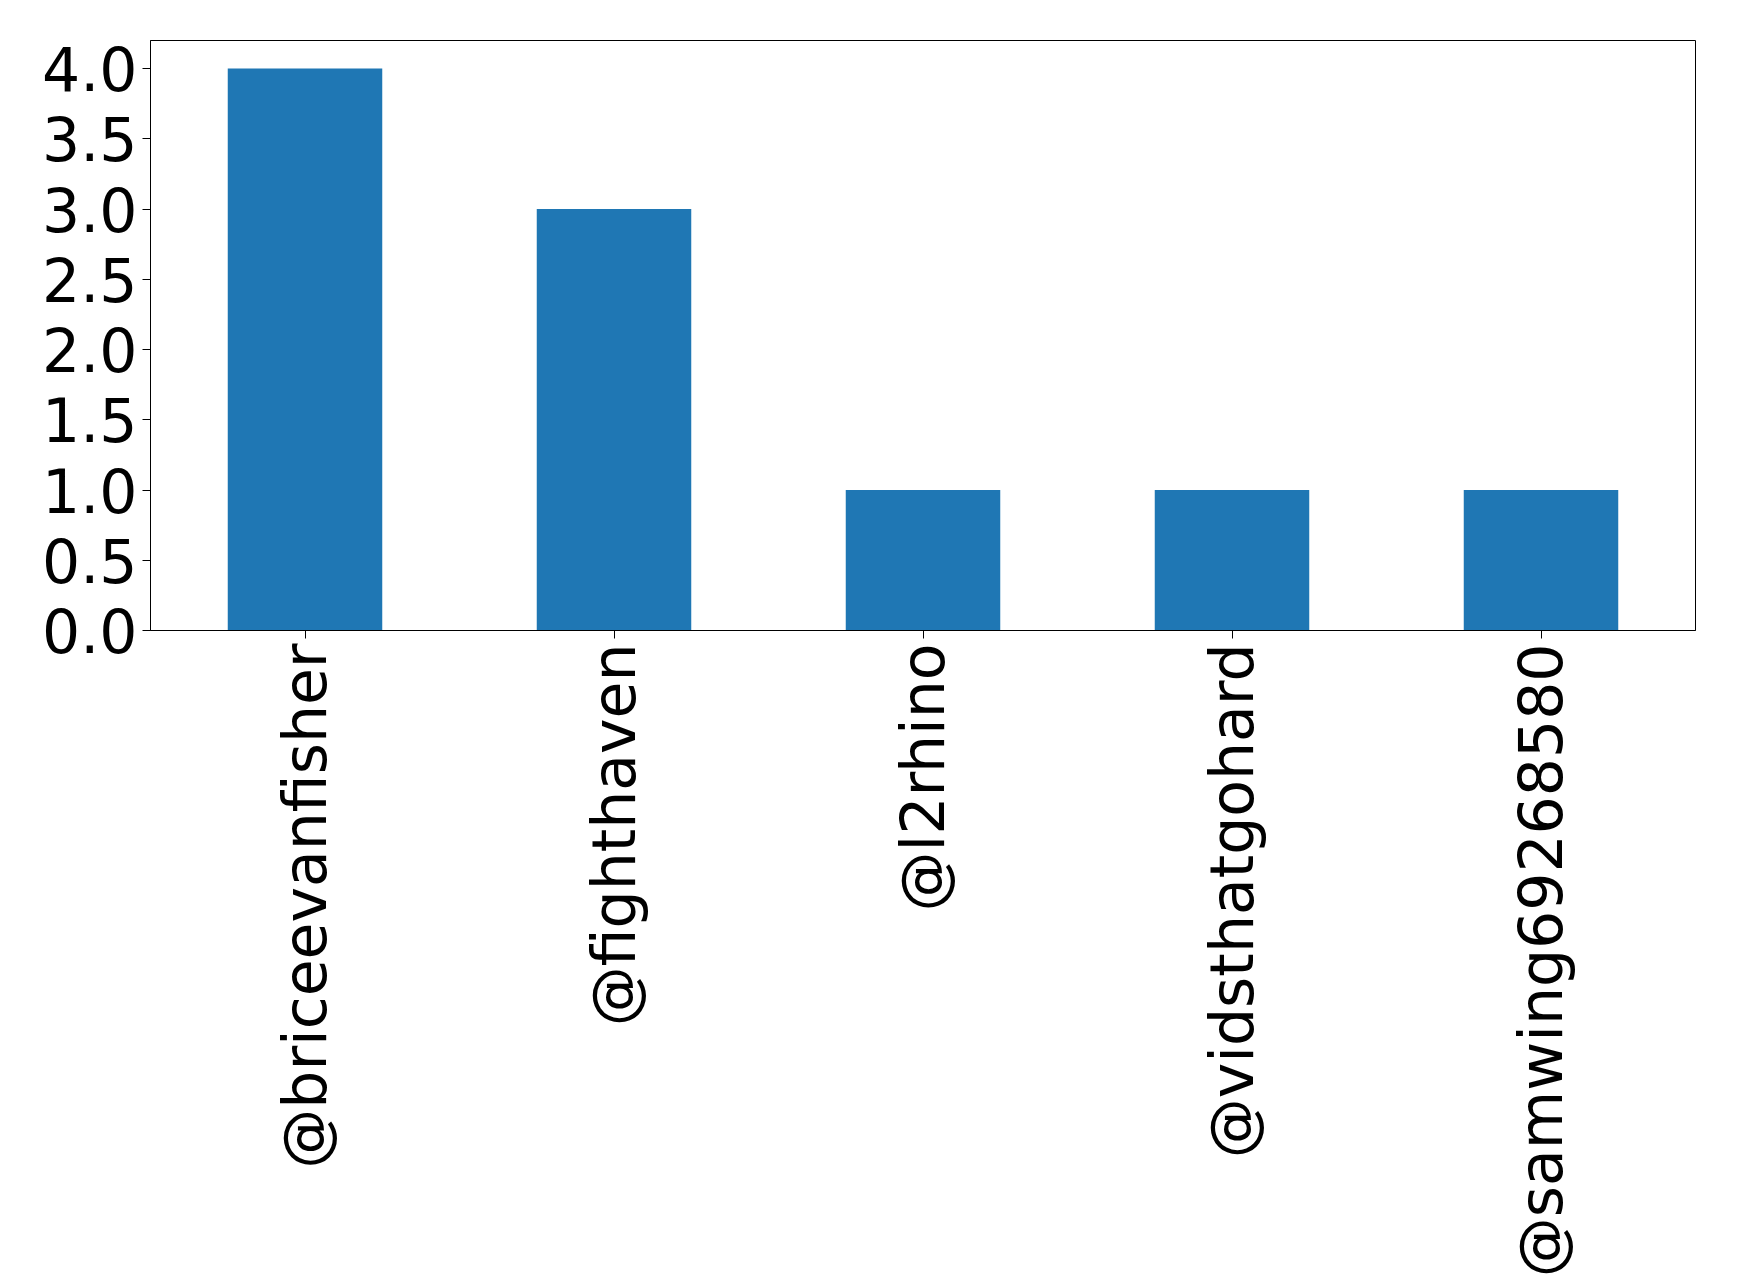 This screenshot has width=1739, height=1288. Describe the element at coordinates (305, 906) in the screenshot. I see `x-tick-label: @briceevanfisher` at that location.